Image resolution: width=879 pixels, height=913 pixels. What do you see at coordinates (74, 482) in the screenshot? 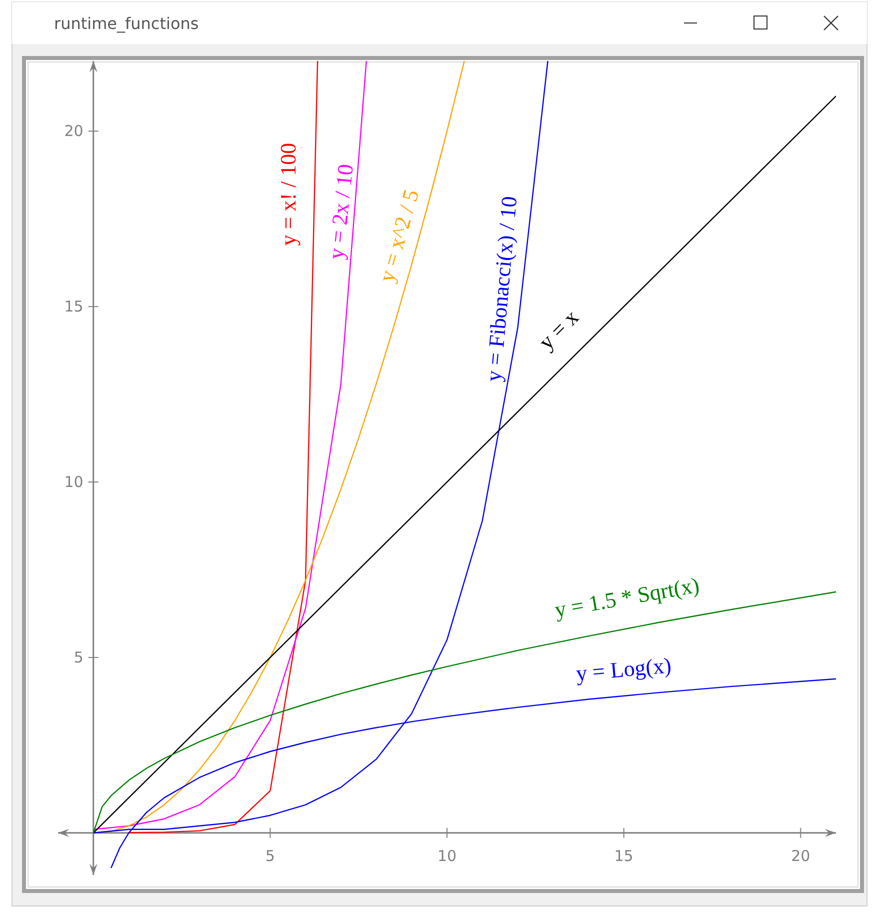
I see `y-tick-label: 10` at bounding box center [74, 482].